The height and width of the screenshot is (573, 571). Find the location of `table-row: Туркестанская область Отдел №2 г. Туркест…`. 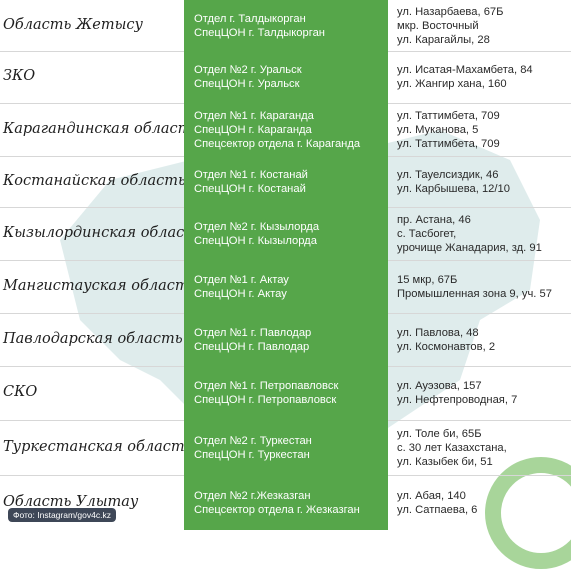

table-row: Туркестанская область Отдел №2 г. Туркест… is located at coordinates (285, 448).